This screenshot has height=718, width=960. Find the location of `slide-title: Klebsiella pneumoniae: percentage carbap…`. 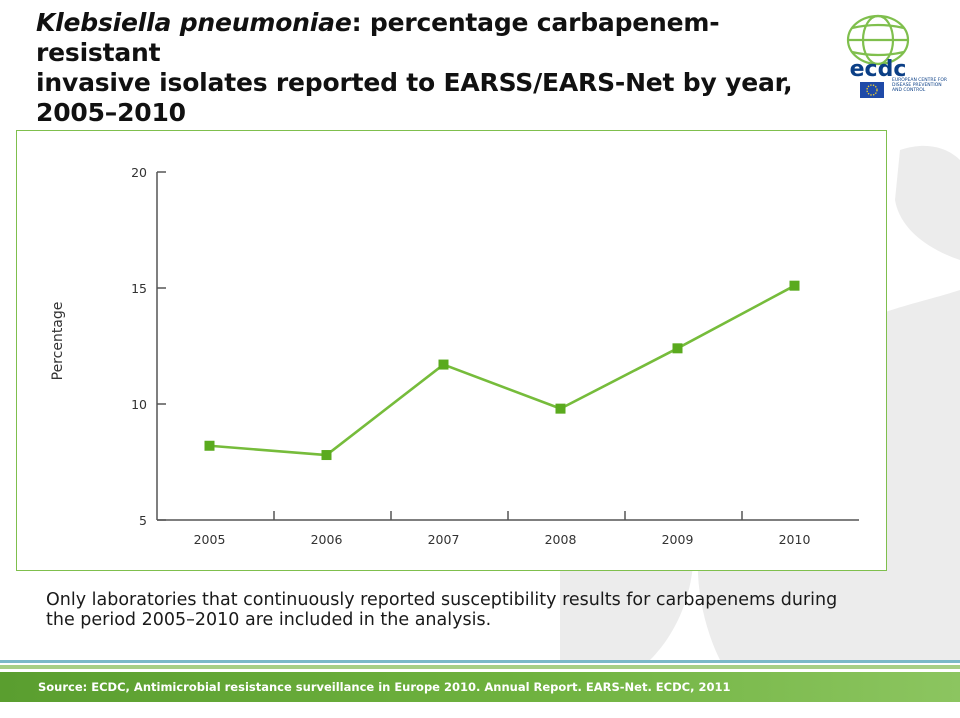

slide-title: Klebsiella pneumoniae: percentage carbap… is located at coordinates (426, 68).